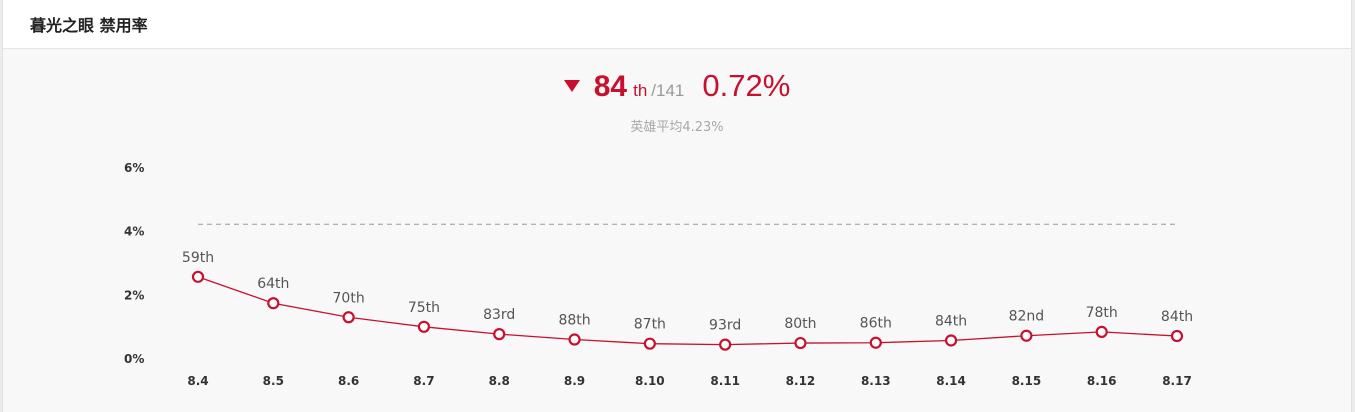 The width and height of the screenshot is (1355, 412). What do you see at coordinates (134, 168) in the screenshot?
I see `y-tick-label: 6%` at bounding box center [134, 168].